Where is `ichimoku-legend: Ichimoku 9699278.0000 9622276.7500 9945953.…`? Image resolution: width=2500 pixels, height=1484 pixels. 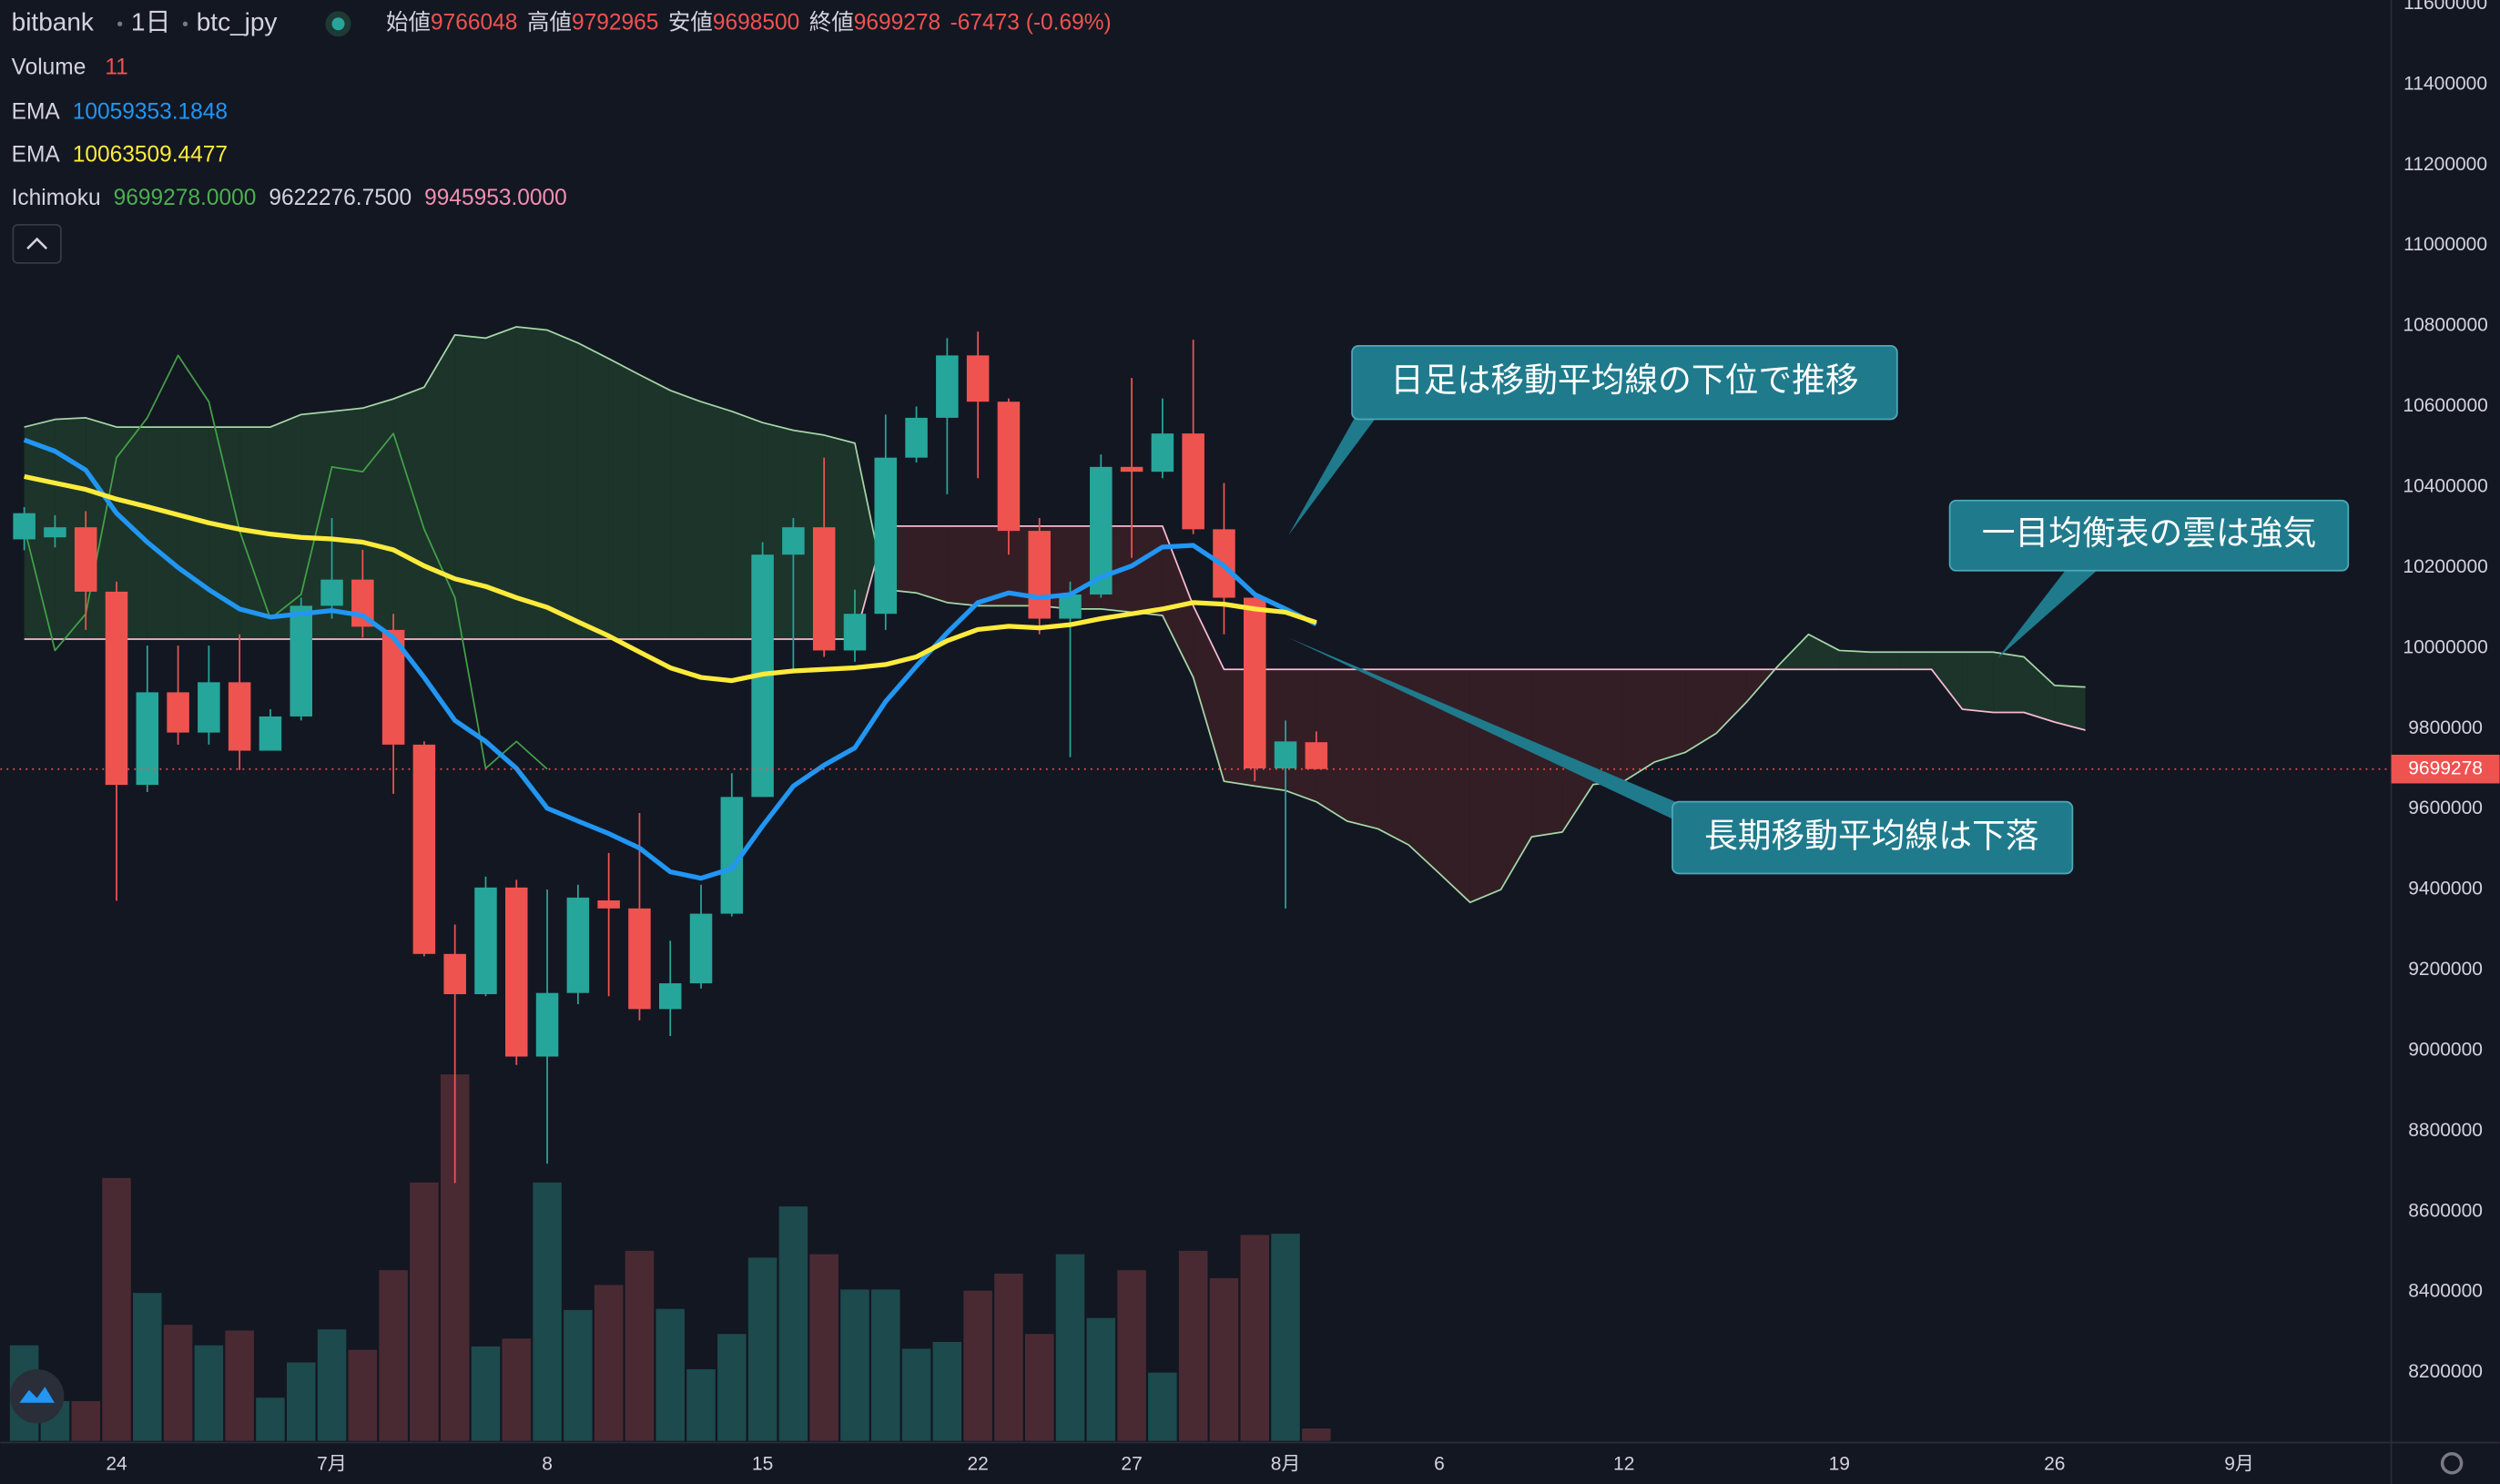 ichimoku-legend: Ichimoku 9699278.0000 9622276.7500 9945953.… is located at coordinates (290, 198).